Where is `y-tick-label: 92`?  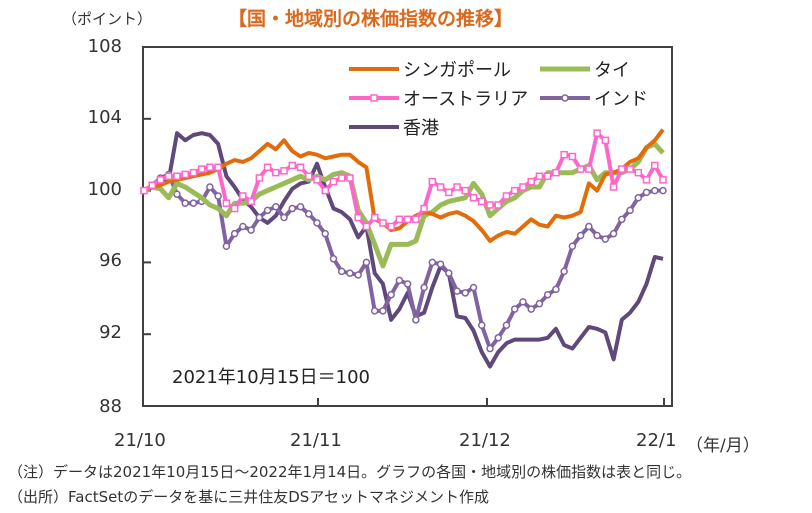 y-tick-label: 92 is located at coordinates (110, 332).